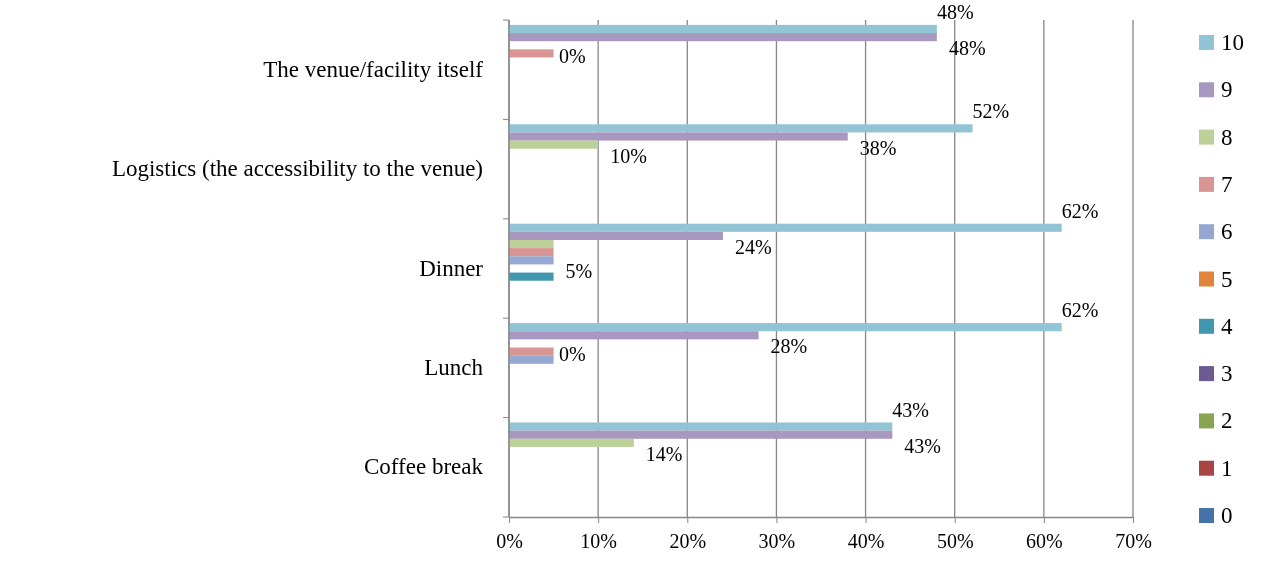 The image size is (1268, 561). Describe the element at coordinates (424, 467) in the screenshot. I see `y-tick-label: Coffee break` at that location.